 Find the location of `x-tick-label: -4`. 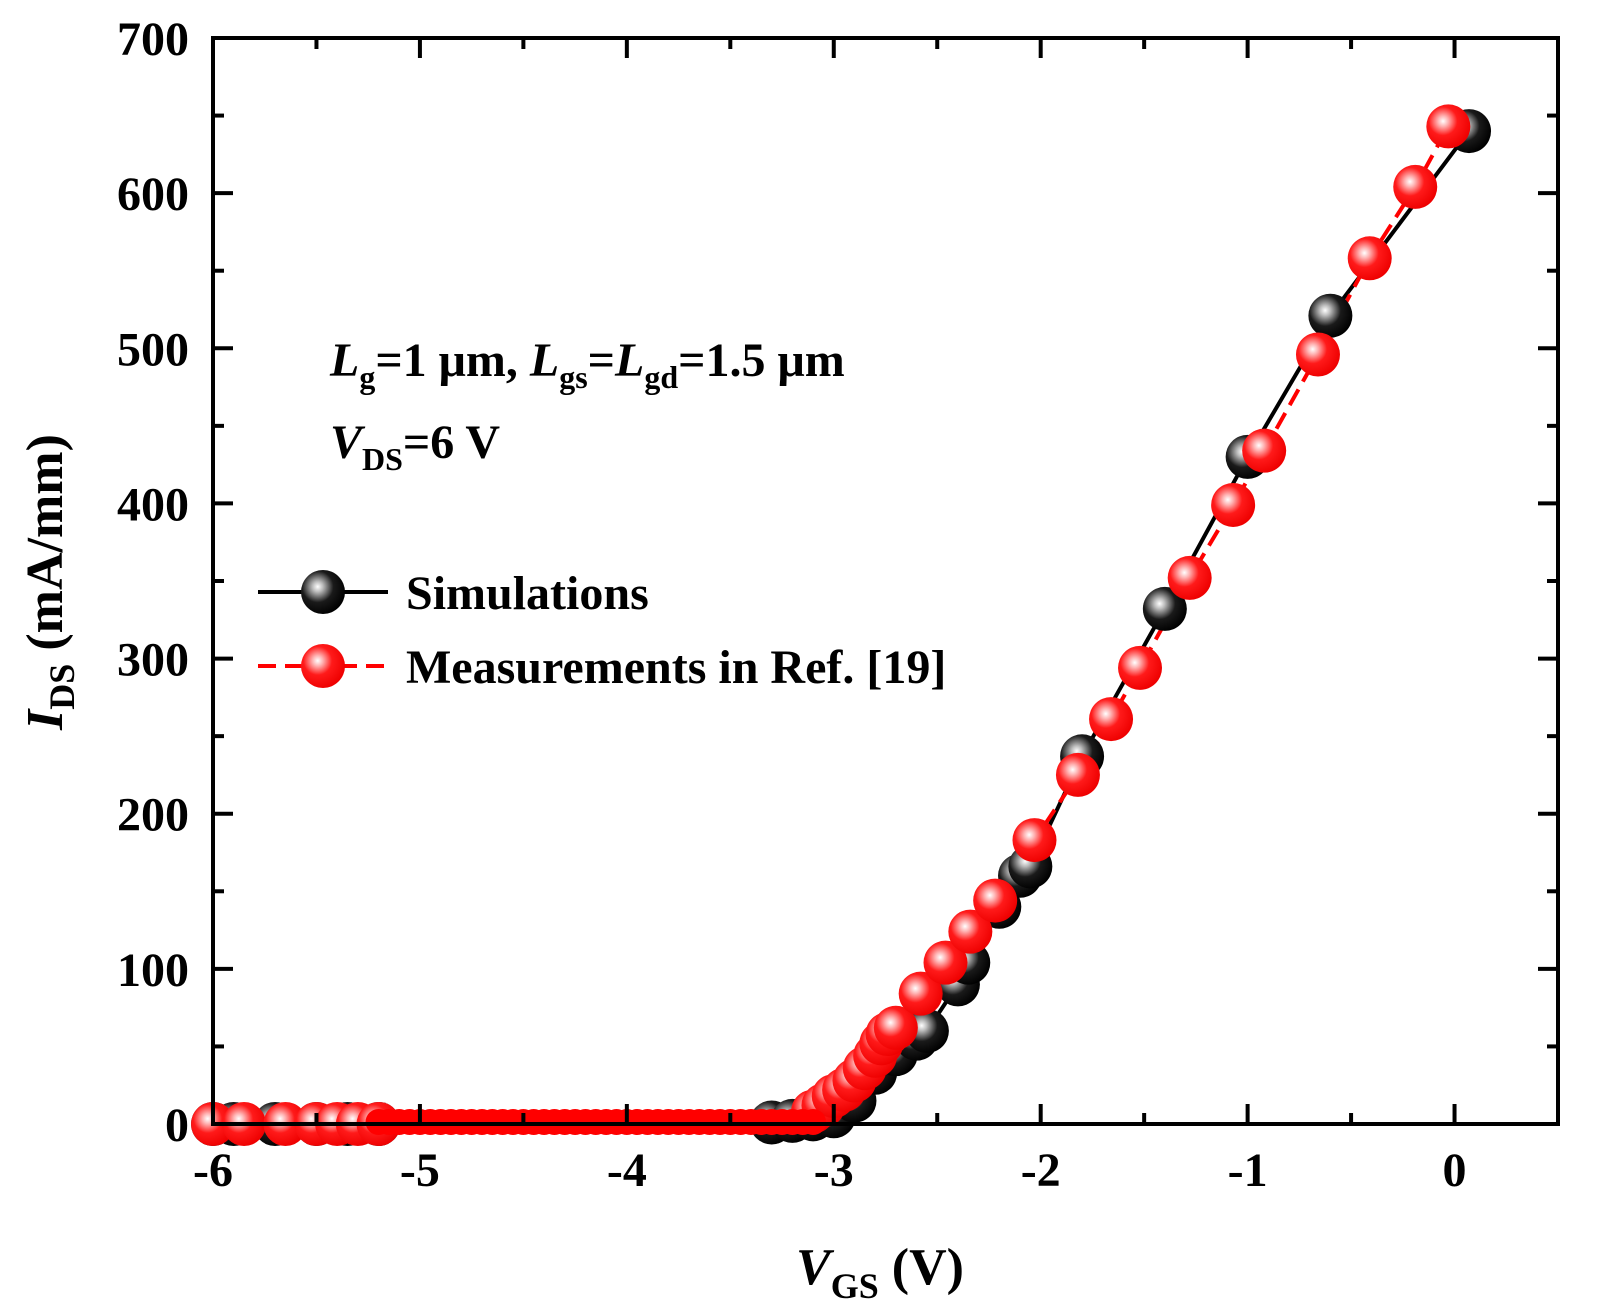

x-tick-label: -4 is located at coordinates (627, 1170).